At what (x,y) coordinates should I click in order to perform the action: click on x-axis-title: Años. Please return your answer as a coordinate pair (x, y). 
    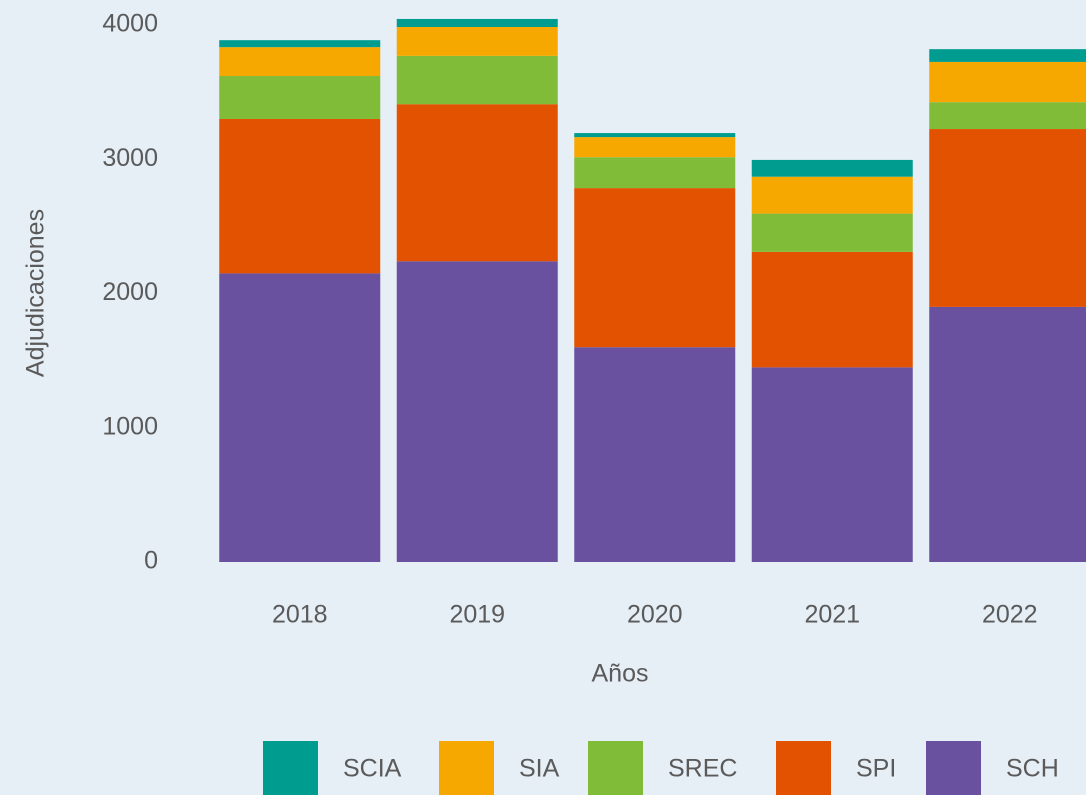
    Looking at the image, I should click on (620, 674).